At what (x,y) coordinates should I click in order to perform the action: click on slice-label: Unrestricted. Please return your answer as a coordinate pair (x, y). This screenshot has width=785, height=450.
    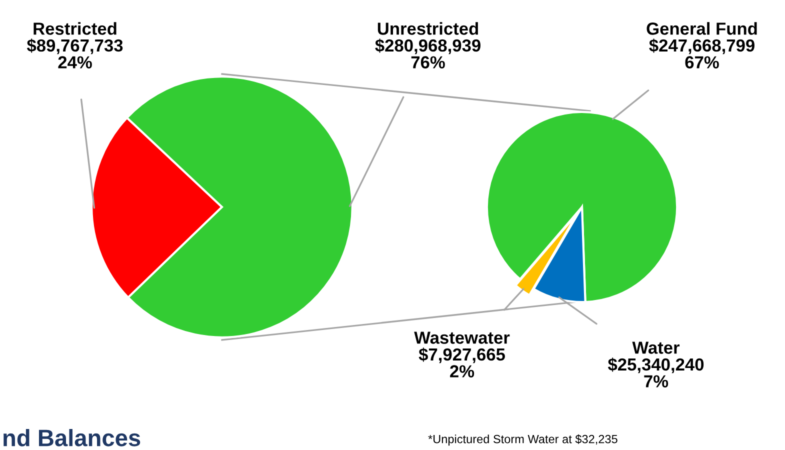
    Looking at the image, I should click on (428, 28).